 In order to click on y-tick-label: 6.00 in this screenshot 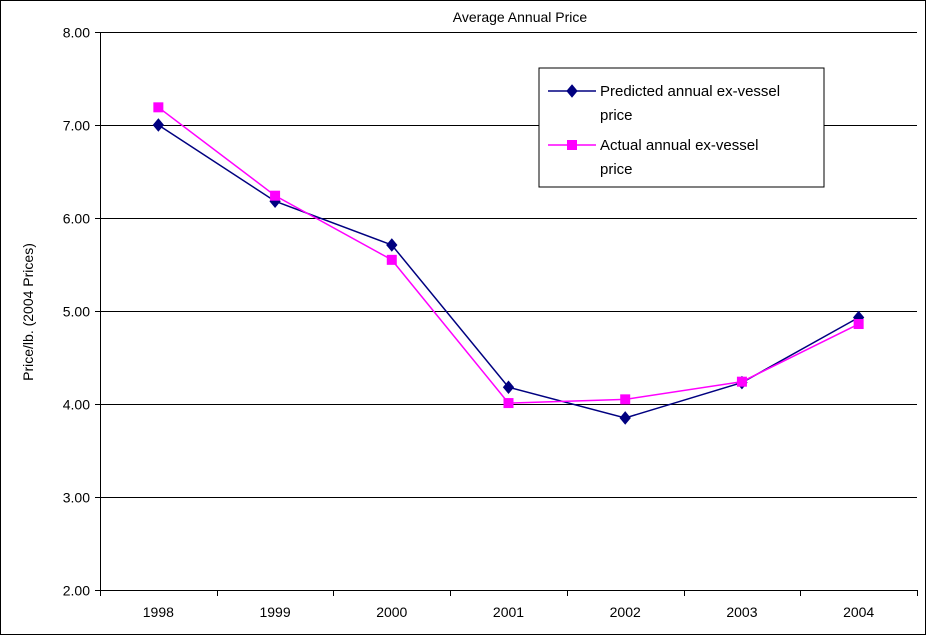, I will do `click(76, 219)`.